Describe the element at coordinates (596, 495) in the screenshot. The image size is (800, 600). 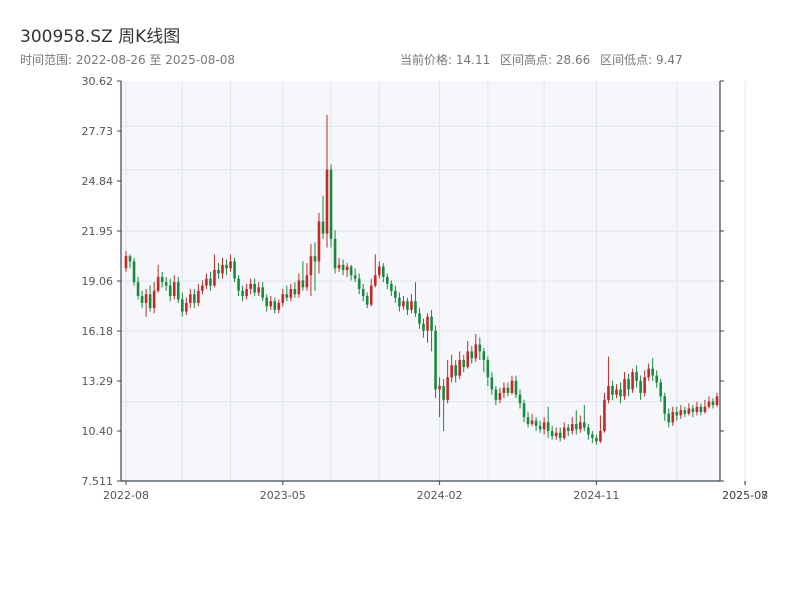
I see `x-tick-label: 2024-11` at that location.